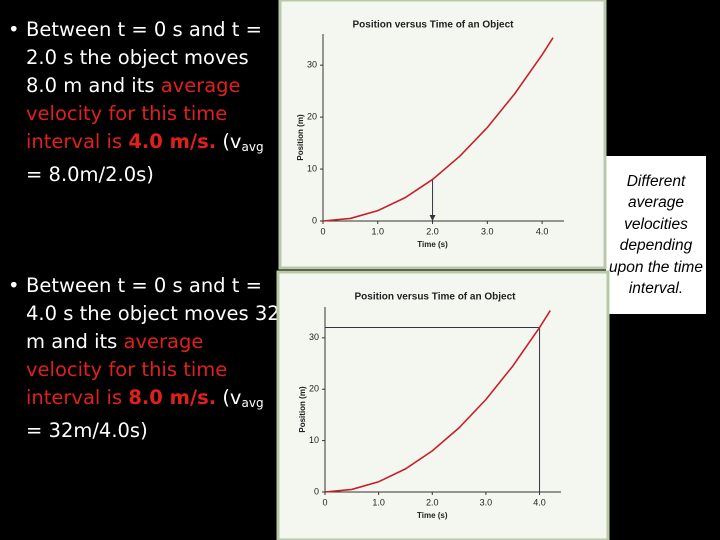 The height and width of the screenshot is (540, 720). Describe the element at coordinates (87, 430) in the screenshot. I see `bullet-text: = 32m/4.0s)` at that location.